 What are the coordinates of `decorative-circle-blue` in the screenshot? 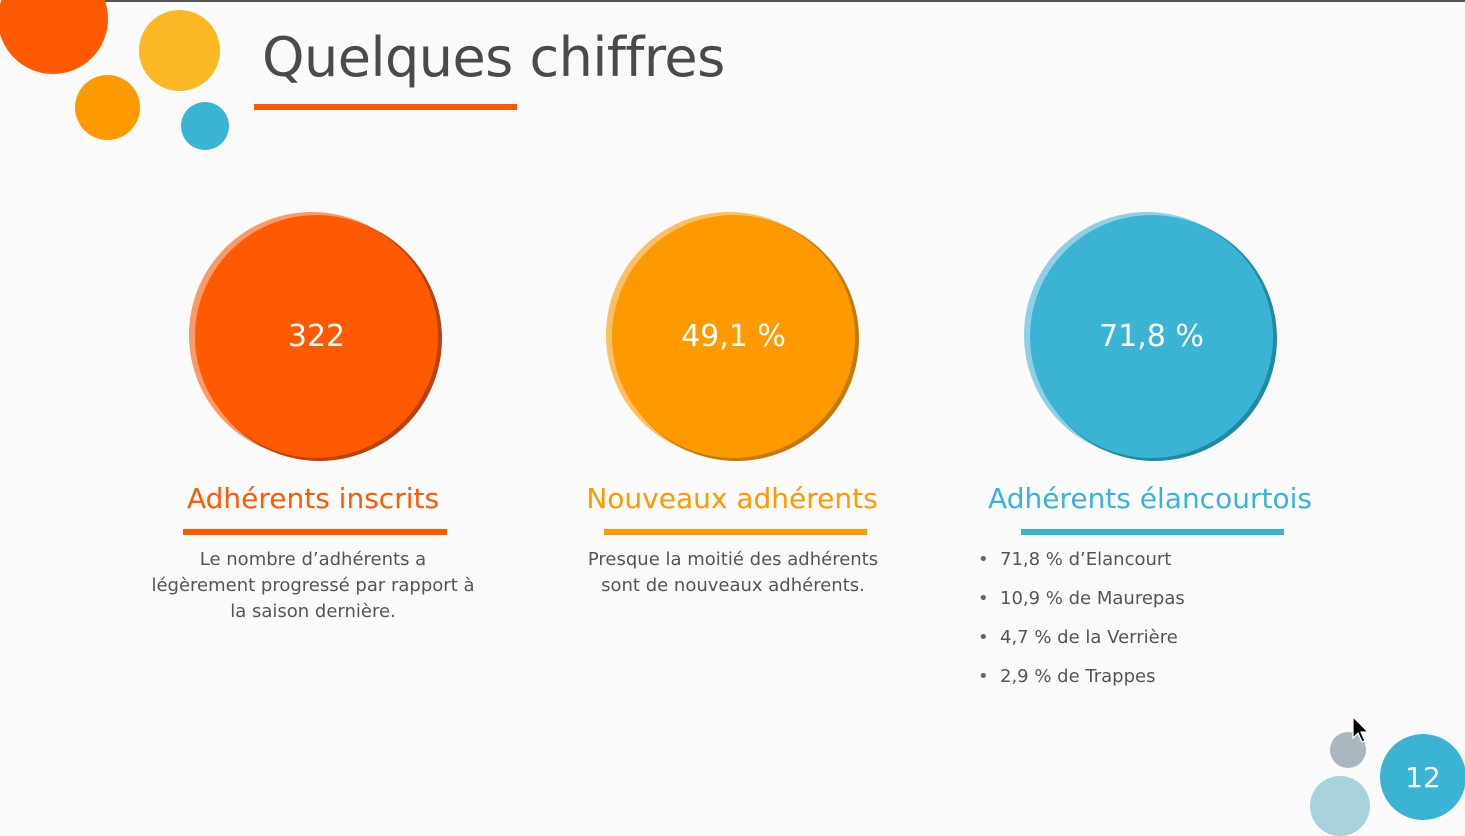 It's located at (205, 126).